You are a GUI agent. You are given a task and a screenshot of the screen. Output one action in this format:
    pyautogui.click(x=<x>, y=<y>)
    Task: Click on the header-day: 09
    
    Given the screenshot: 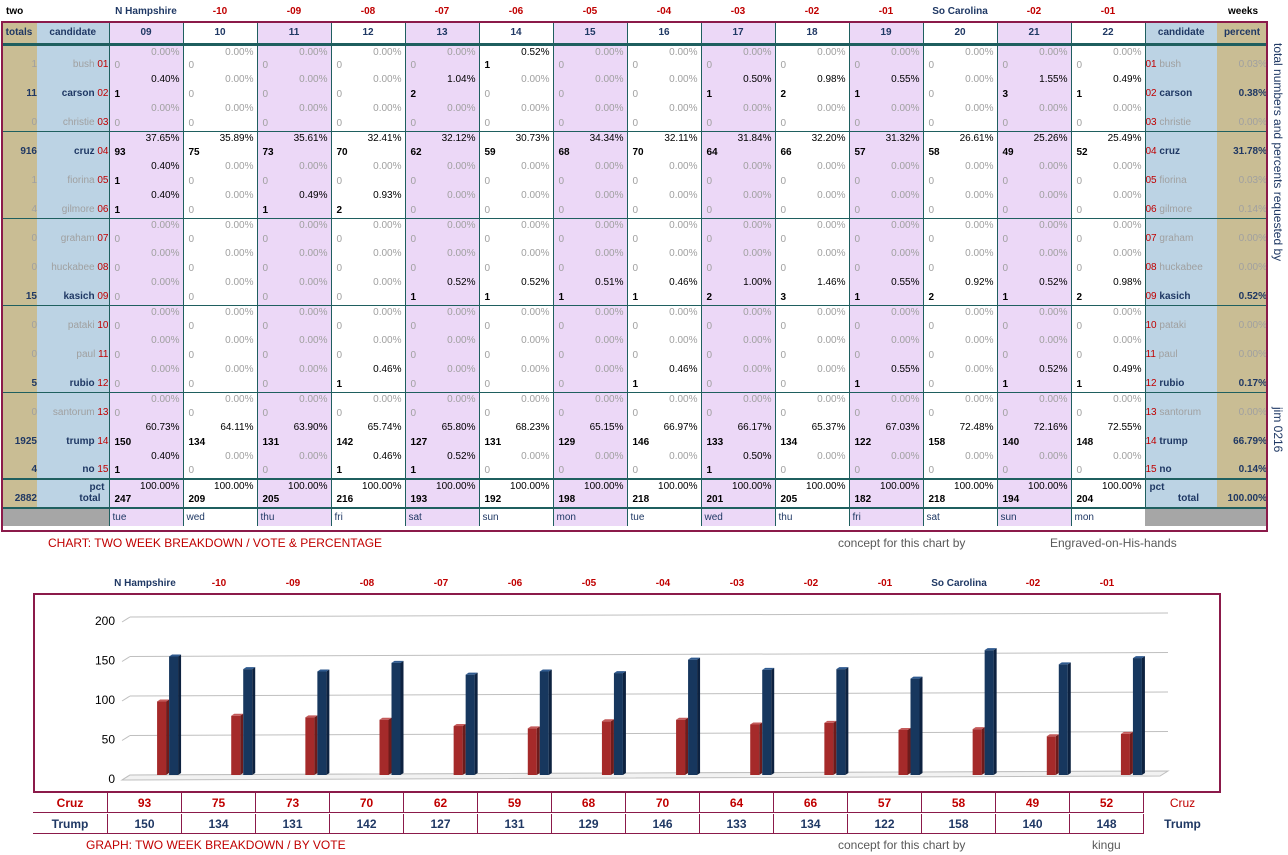 What is the action you would take?
    pyautogui.click(x=145, y=34)
    